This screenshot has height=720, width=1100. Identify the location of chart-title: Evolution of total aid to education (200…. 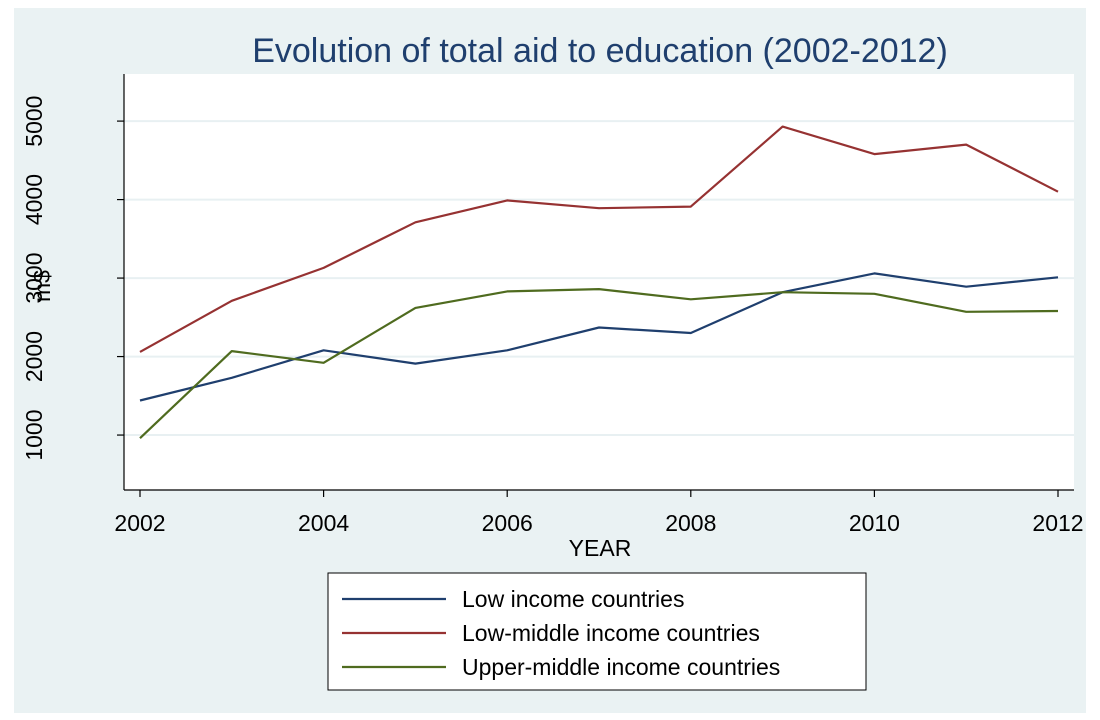
(600, 51).